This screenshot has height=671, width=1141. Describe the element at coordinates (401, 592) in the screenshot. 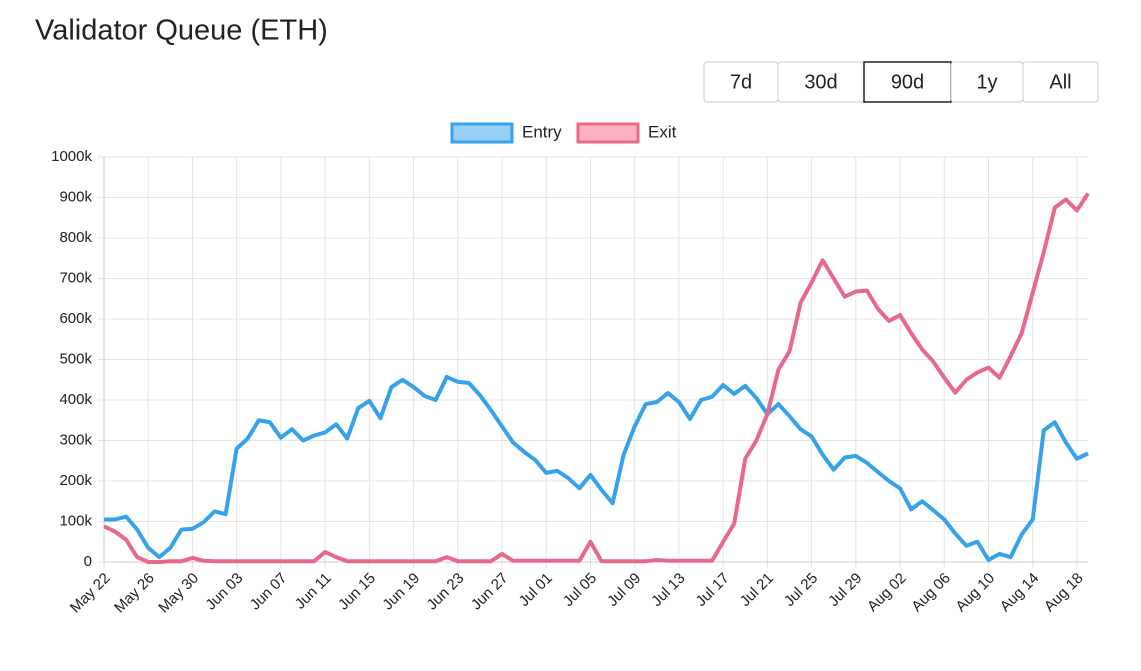

I see `x-tick-label: Jun 19` at that location.